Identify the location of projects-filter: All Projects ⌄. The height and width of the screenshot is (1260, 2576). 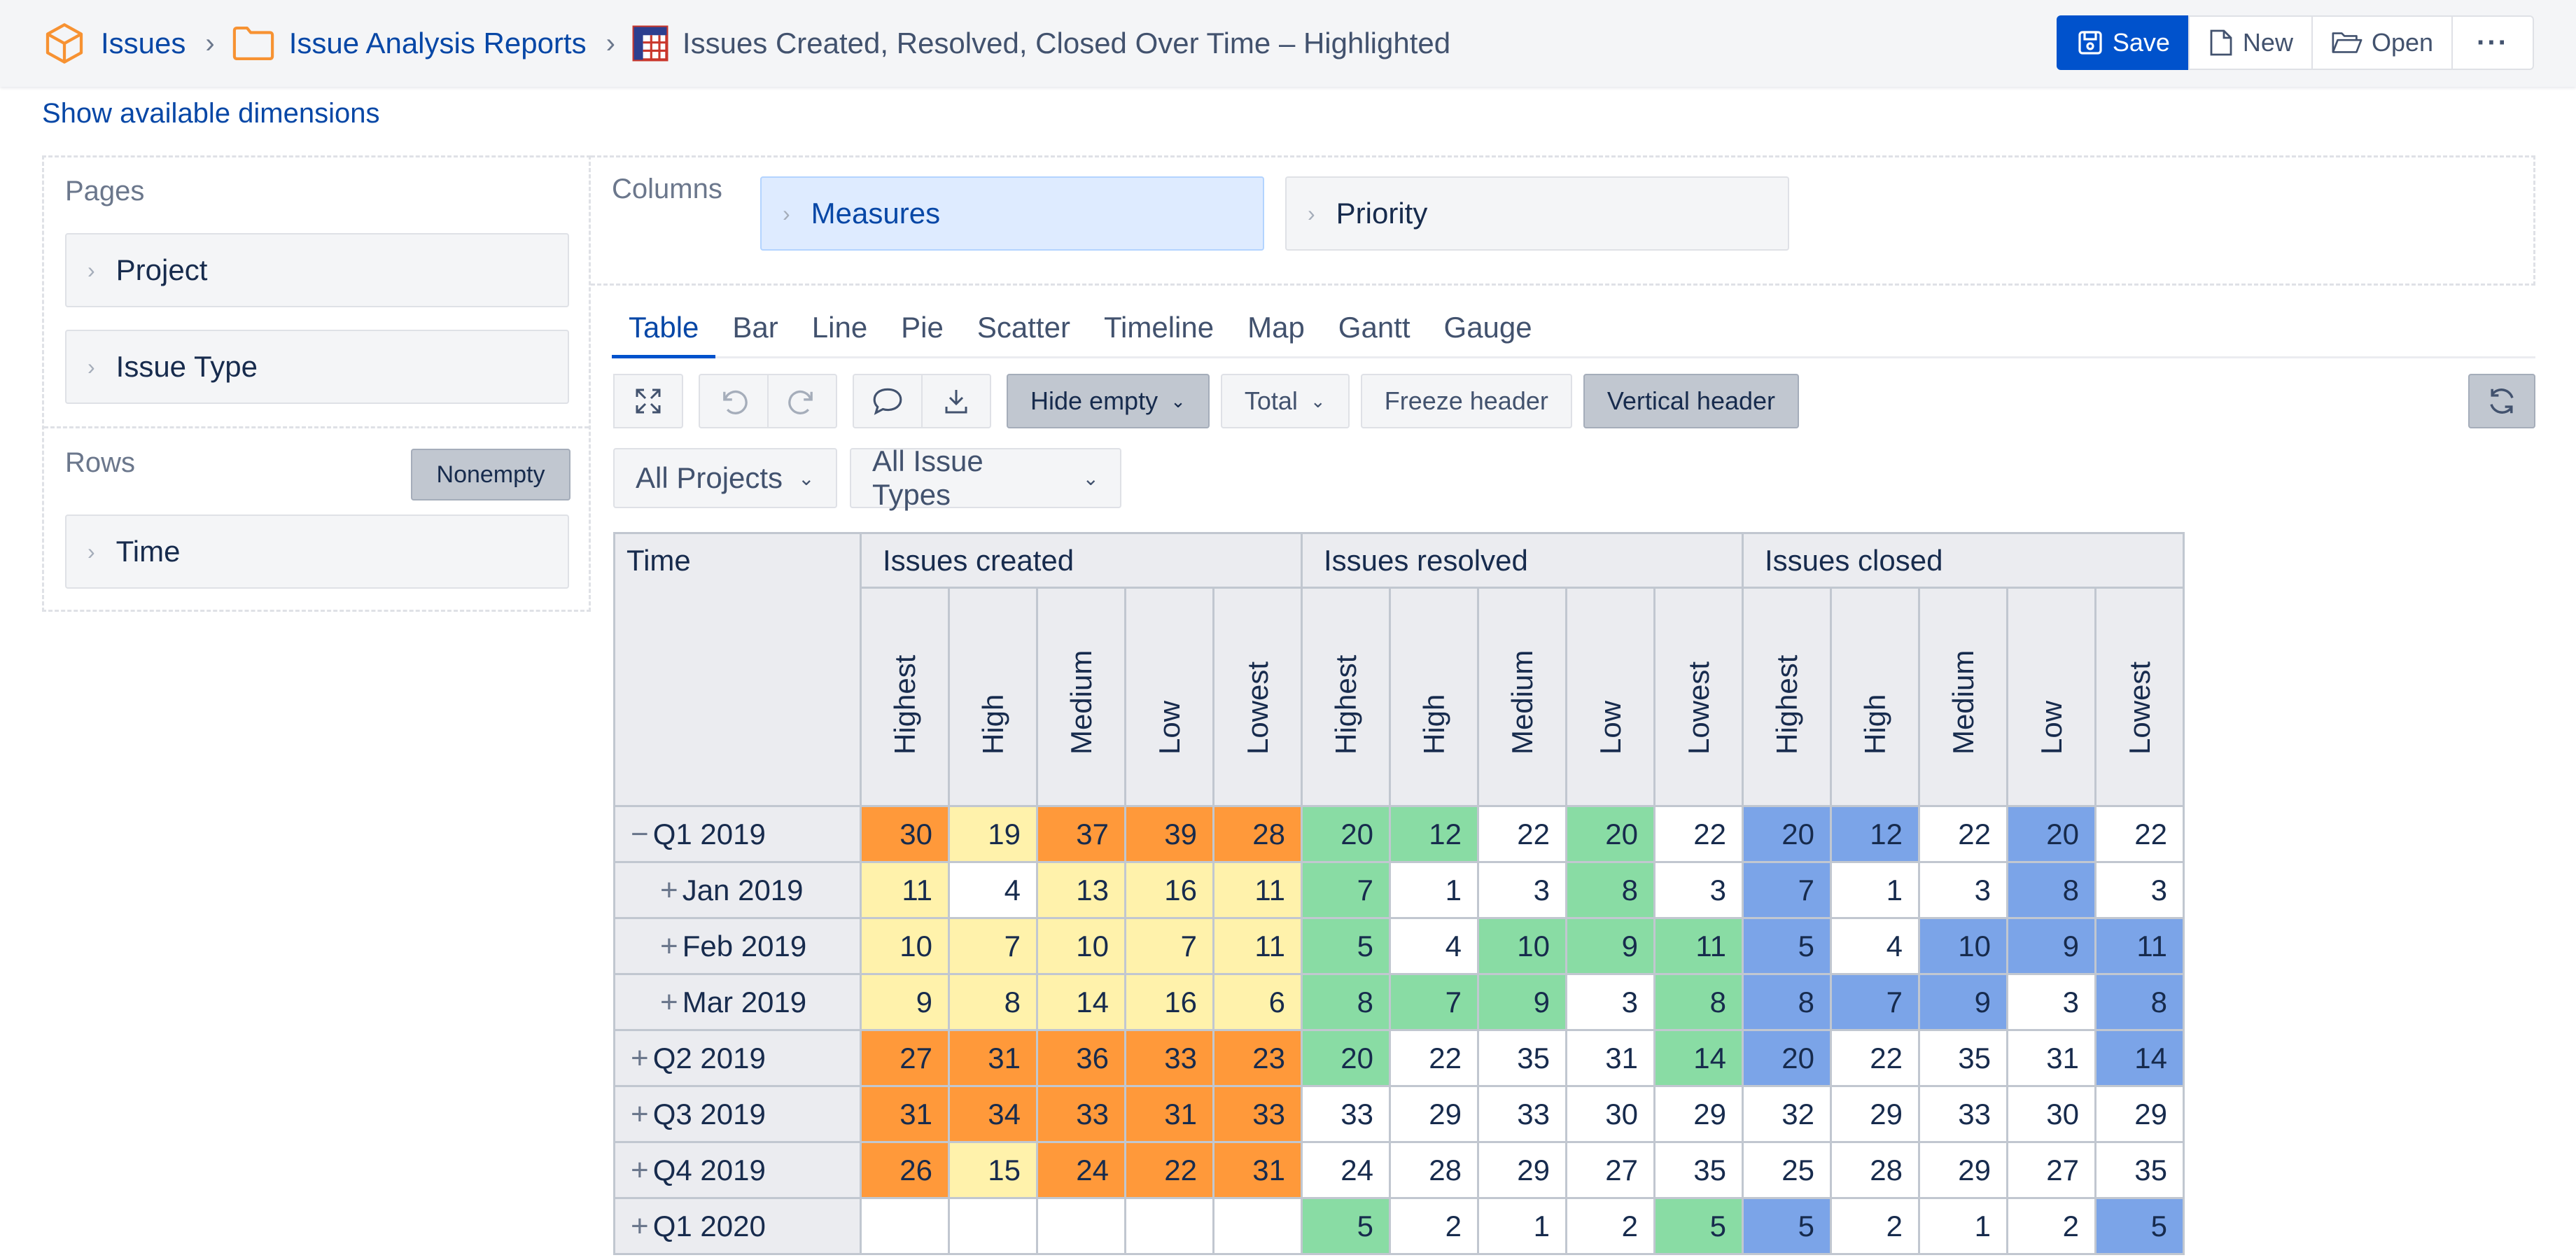
(725, 478).